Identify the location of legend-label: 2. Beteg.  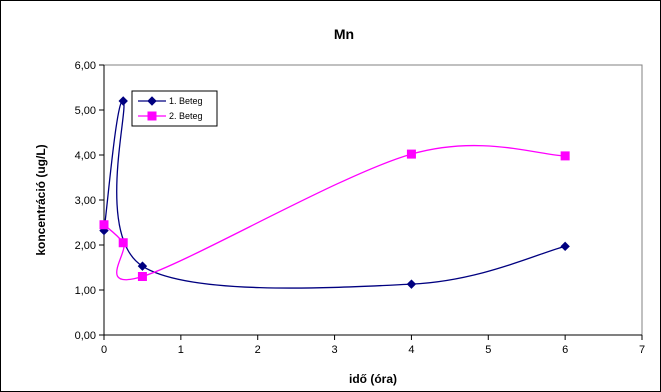
(186, 116).